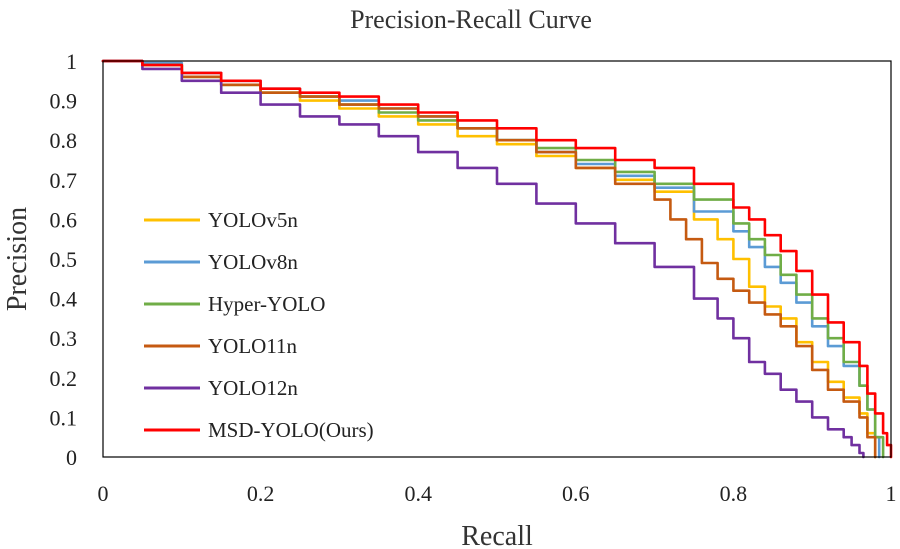  I want to click on legend-label-yolo11n: YOLO11n, so click(253, 346).